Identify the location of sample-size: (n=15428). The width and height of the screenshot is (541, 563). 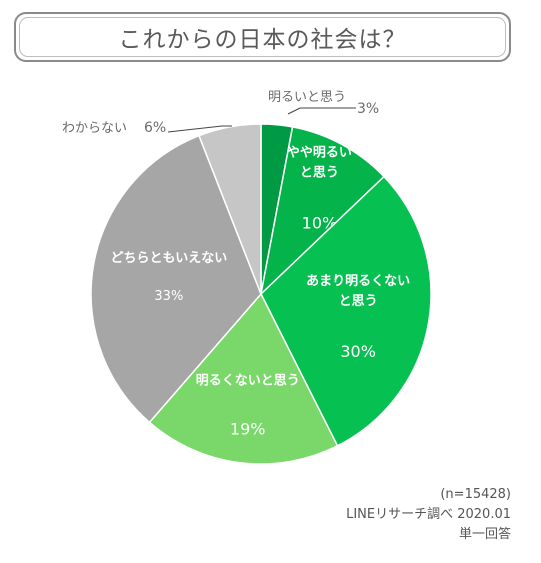
(475, 494).